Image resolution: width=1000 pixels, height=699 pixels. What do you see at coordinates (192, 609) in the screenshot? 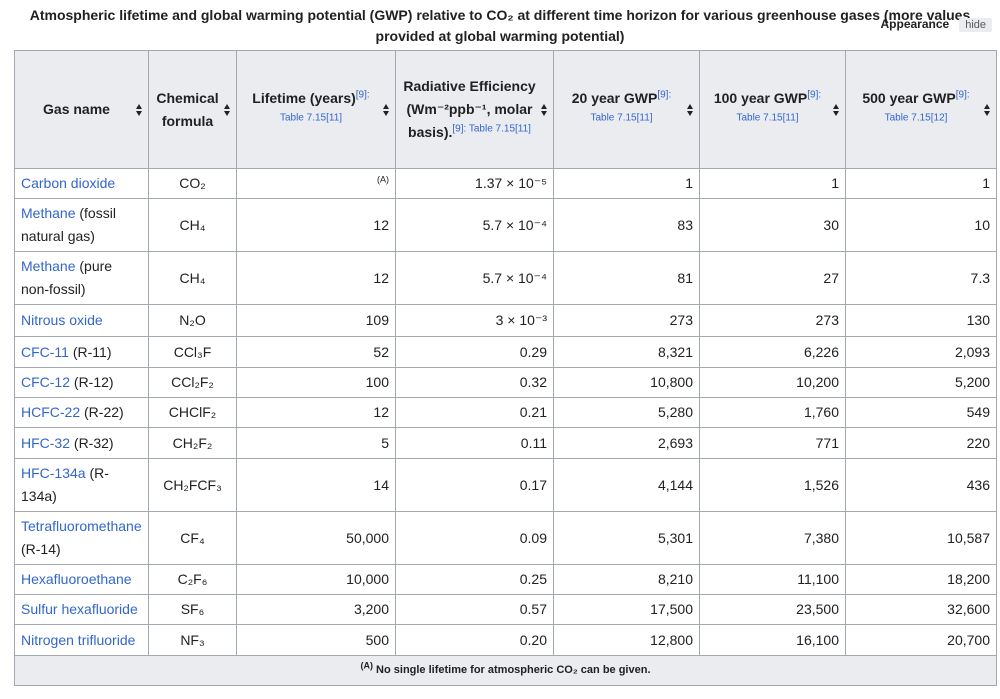
I see `formula-cell: SF₆` at bounding box center [192, 609].